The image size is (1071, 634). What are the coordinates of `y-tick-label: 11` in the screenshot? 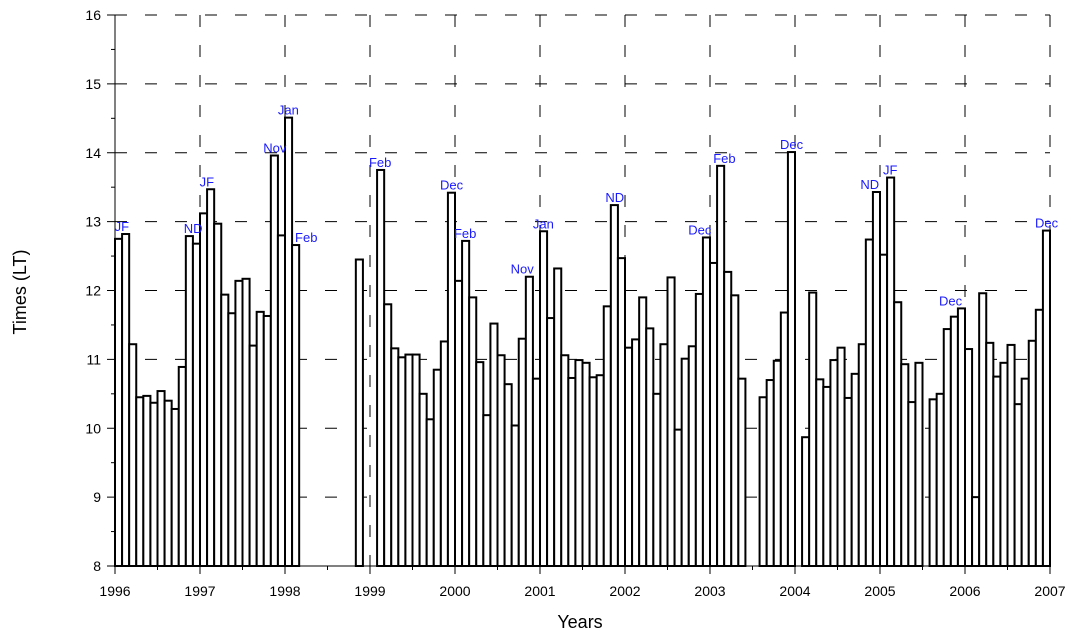 It's located at (93, 359).